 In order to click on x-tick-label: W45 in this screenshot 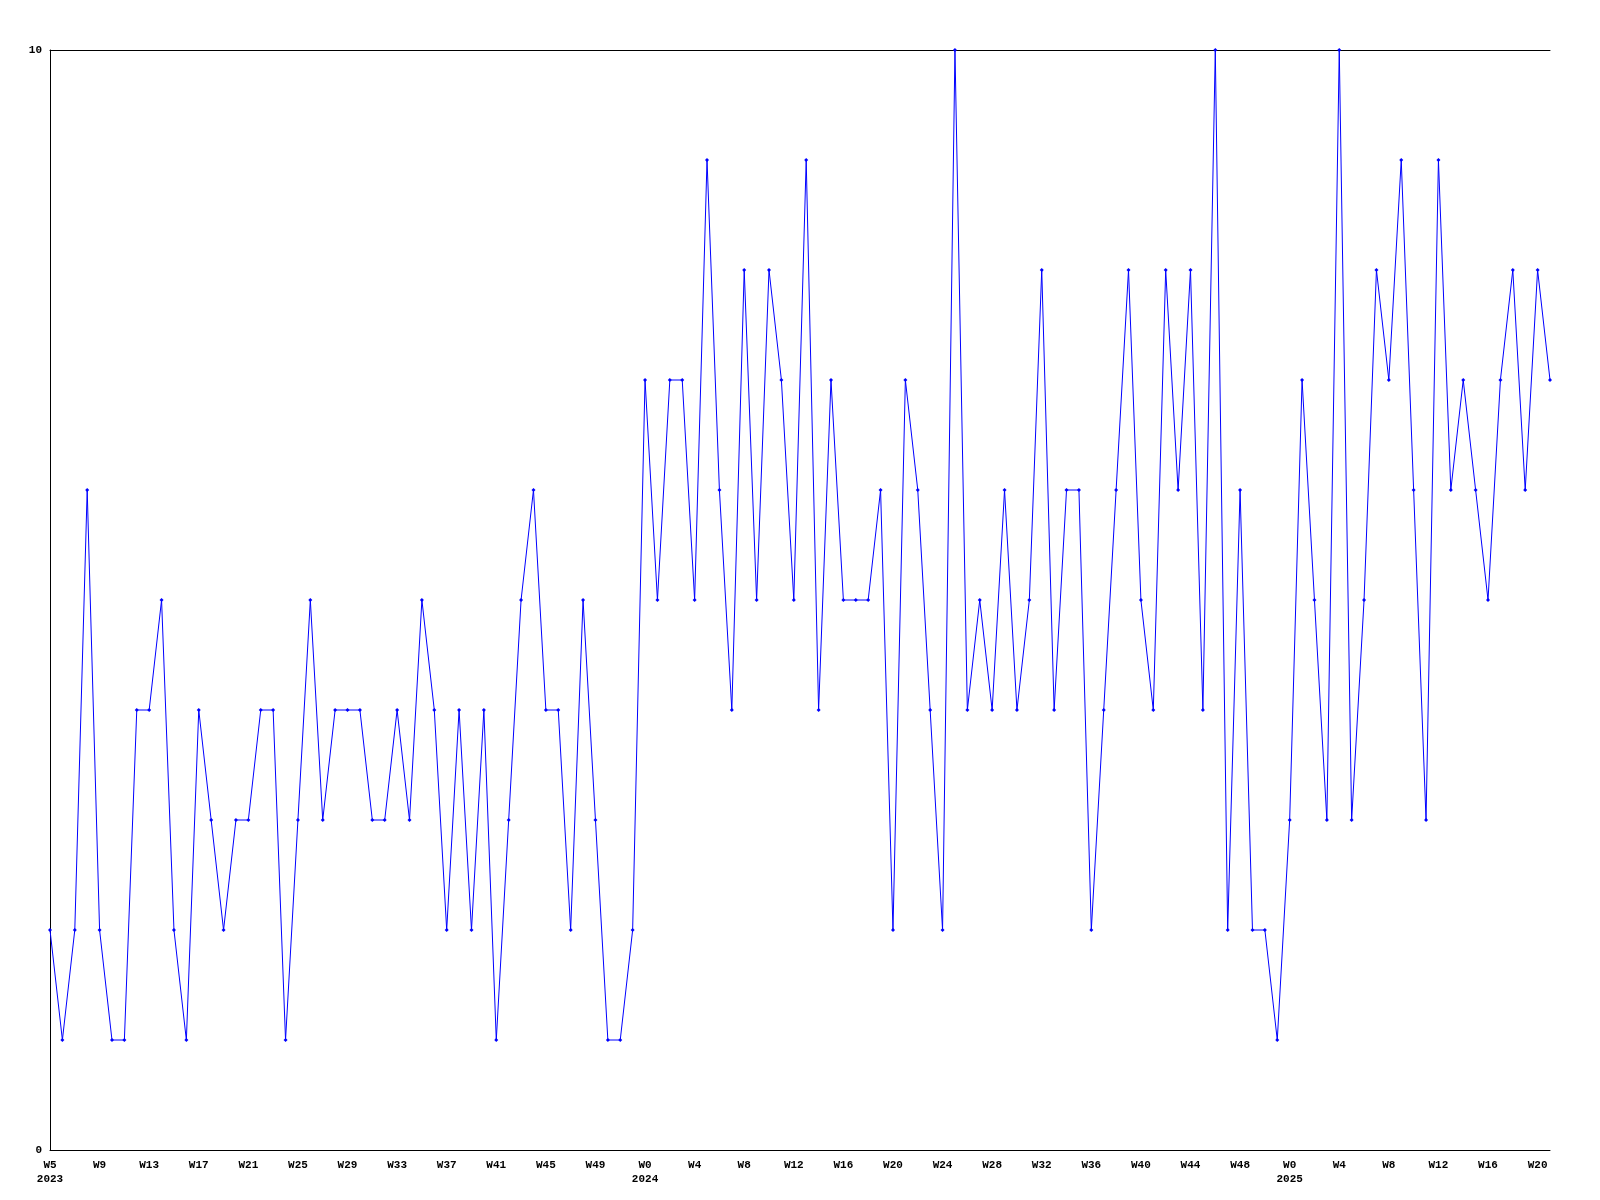, I will do `click(546, 1165)`.